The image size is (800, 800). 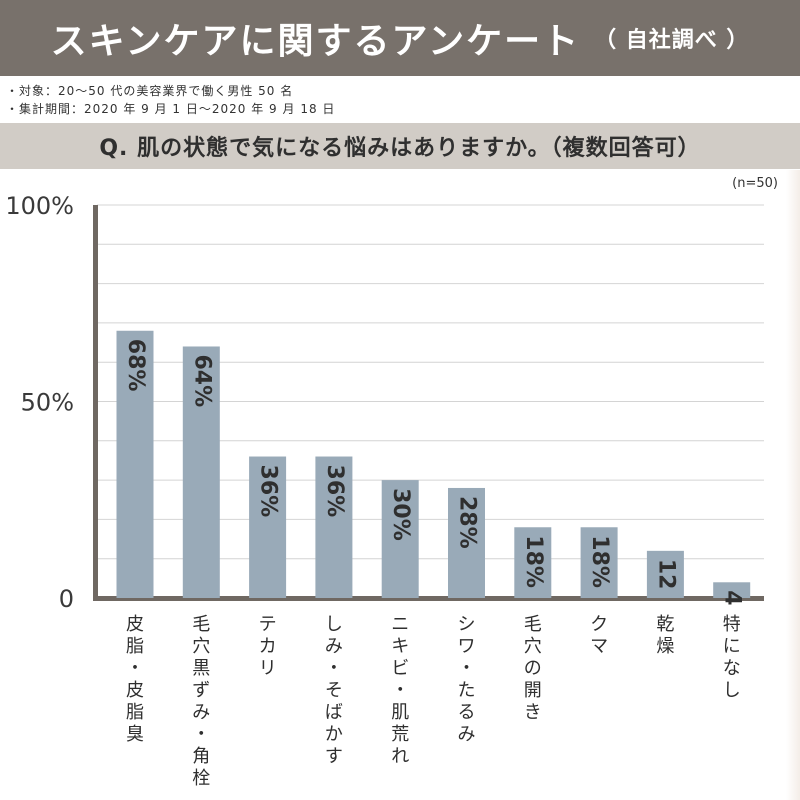 What do you see at coordinates (66, 599) in the screenshot?
I see `y-tick-label: 0` at bounding box center [66, 599].